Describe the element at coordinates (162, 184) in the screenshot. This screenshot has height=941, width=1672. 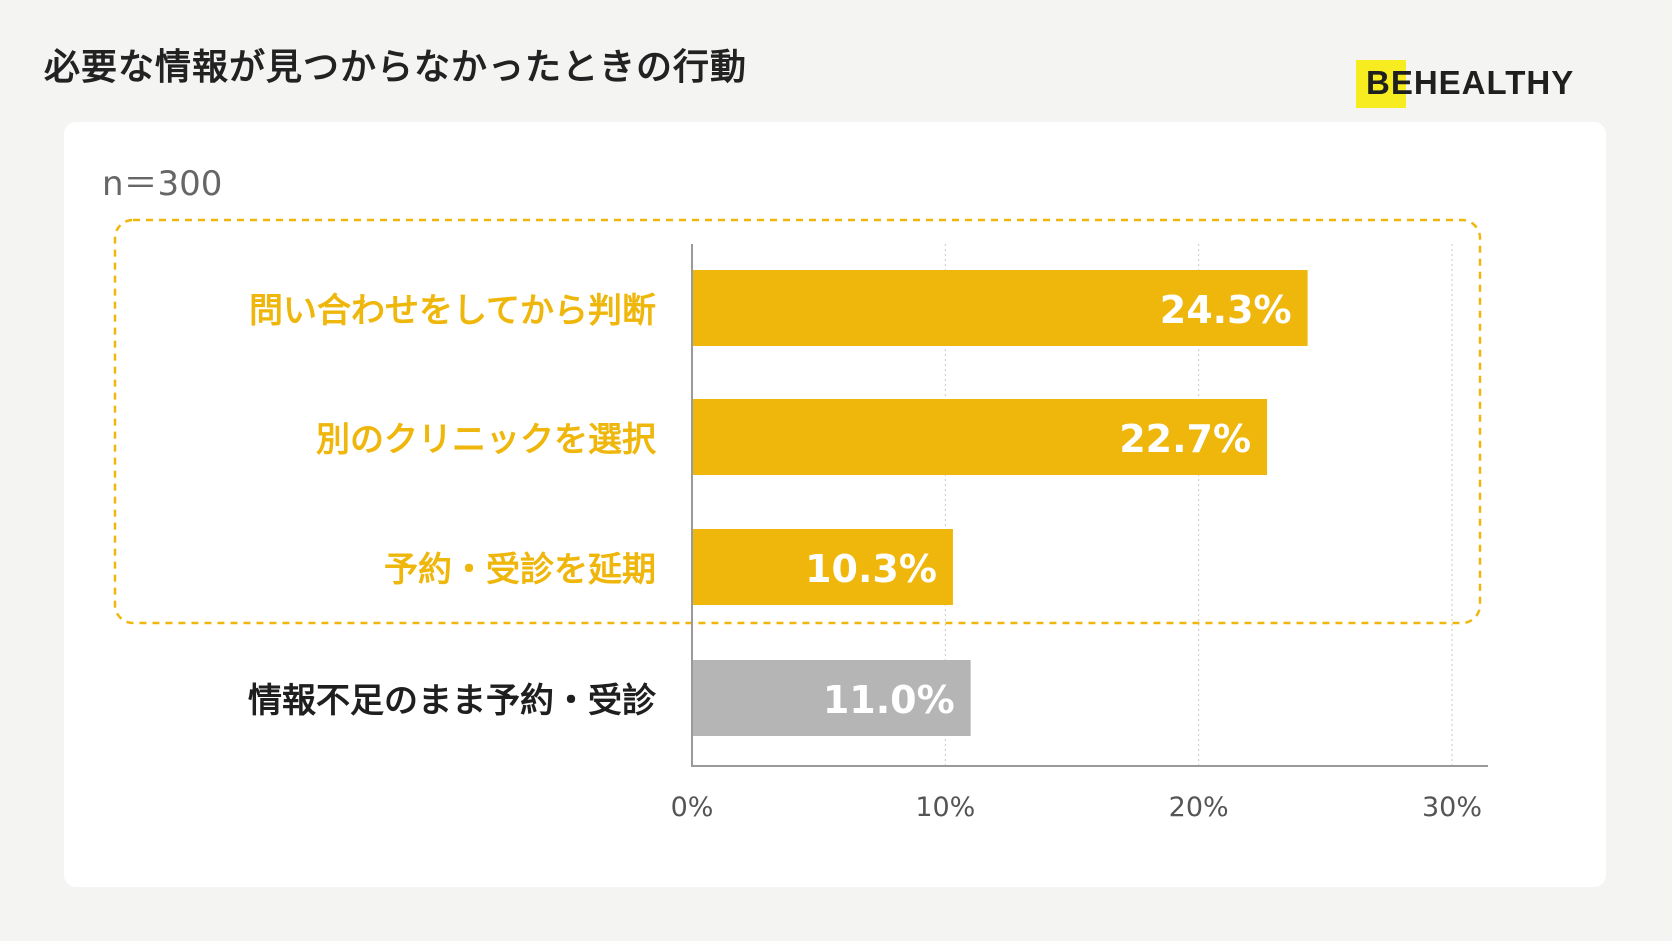
I see `sample-size-label: n＝300` at that location.